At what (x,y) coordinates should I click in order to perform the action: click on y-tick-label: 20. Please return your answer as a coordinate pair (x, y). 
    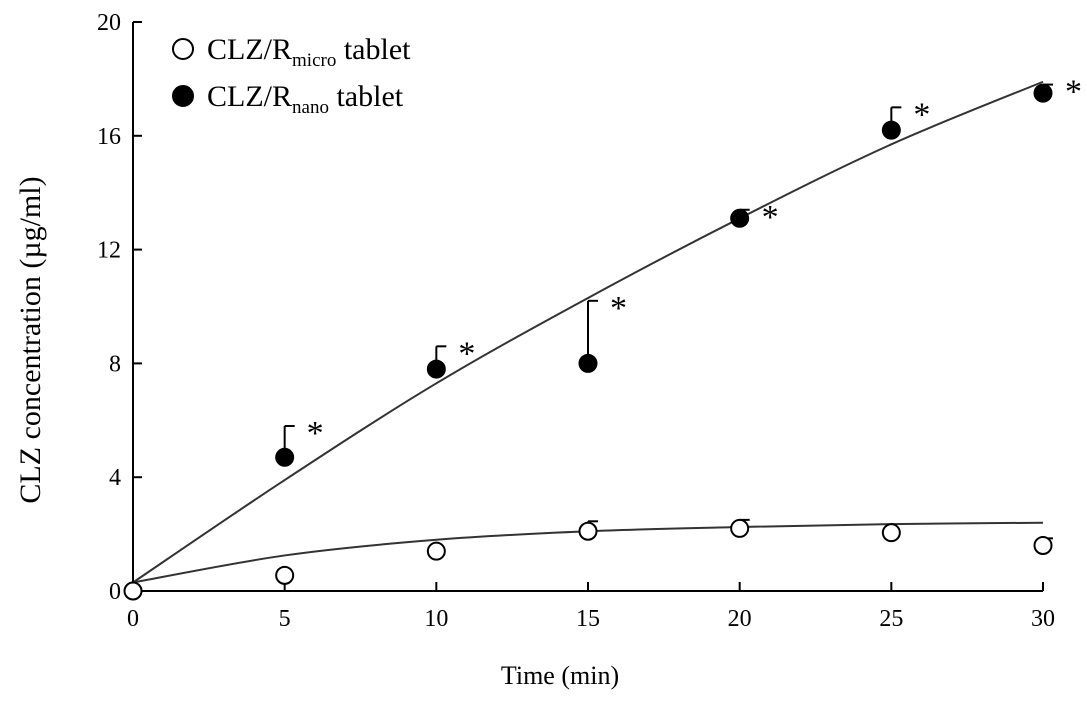
    Looking at the image, I should click on (109, 23).